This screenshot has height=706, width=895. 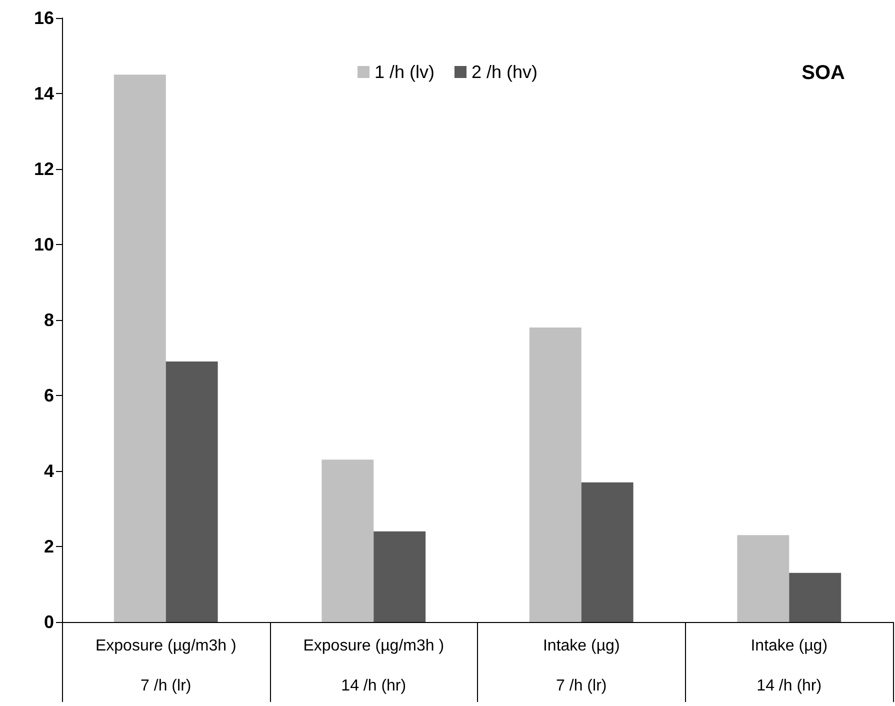 I want to click on category-label: Exposure (µg/m3h ) 14 /h (hr), so click(x=373, y=666).